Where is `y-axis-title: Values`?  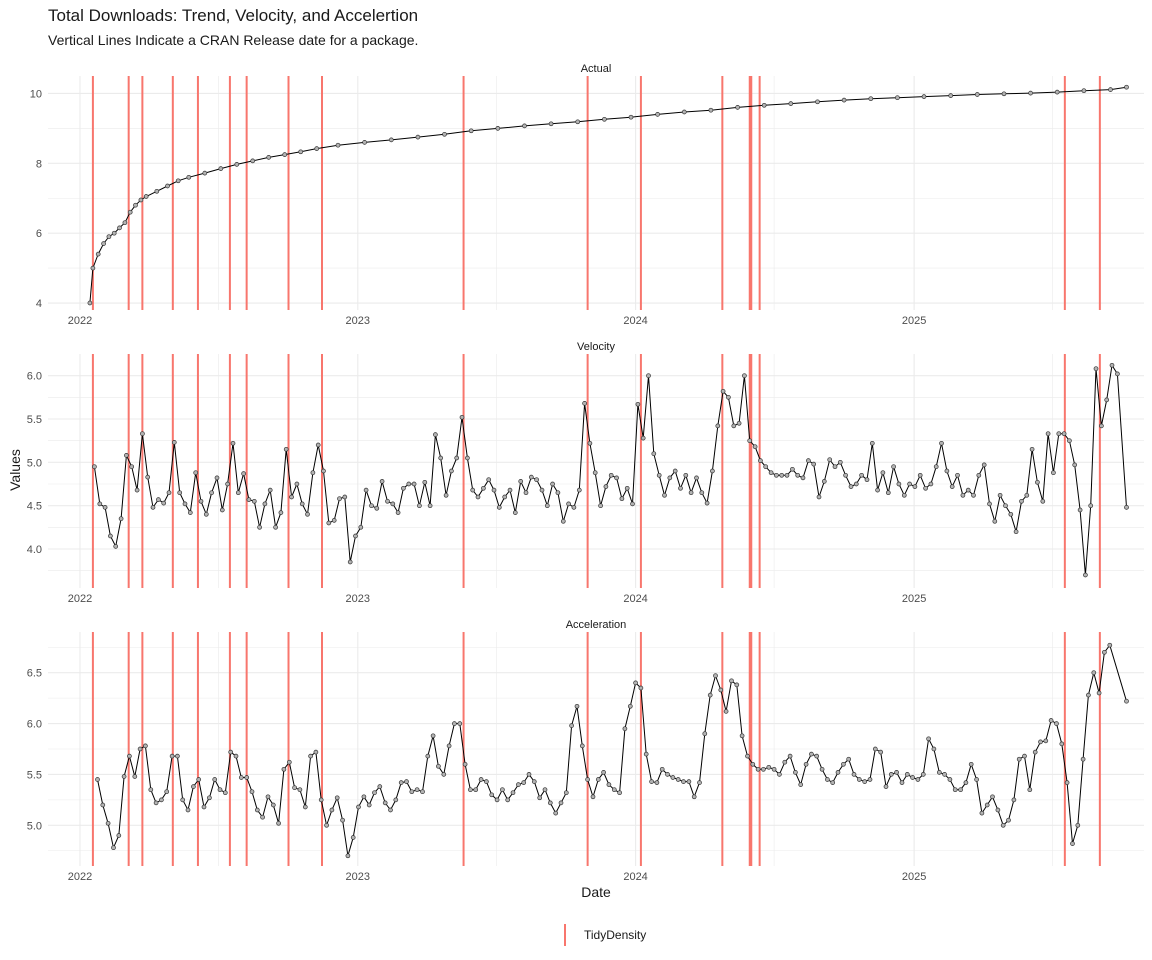 y-axis-title: Values is located at coordinates (15, 470).